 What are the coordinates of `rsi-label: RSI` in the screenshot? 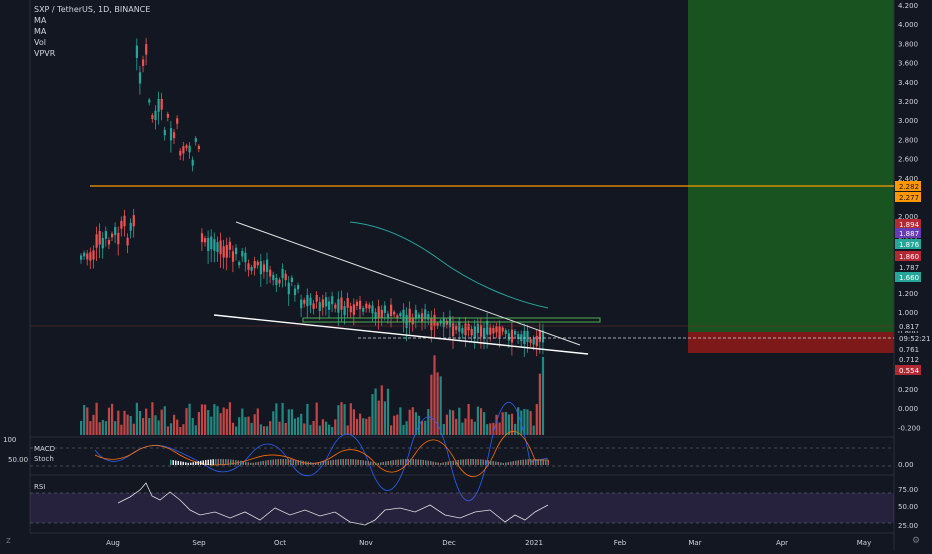 It's located at (40, 487).